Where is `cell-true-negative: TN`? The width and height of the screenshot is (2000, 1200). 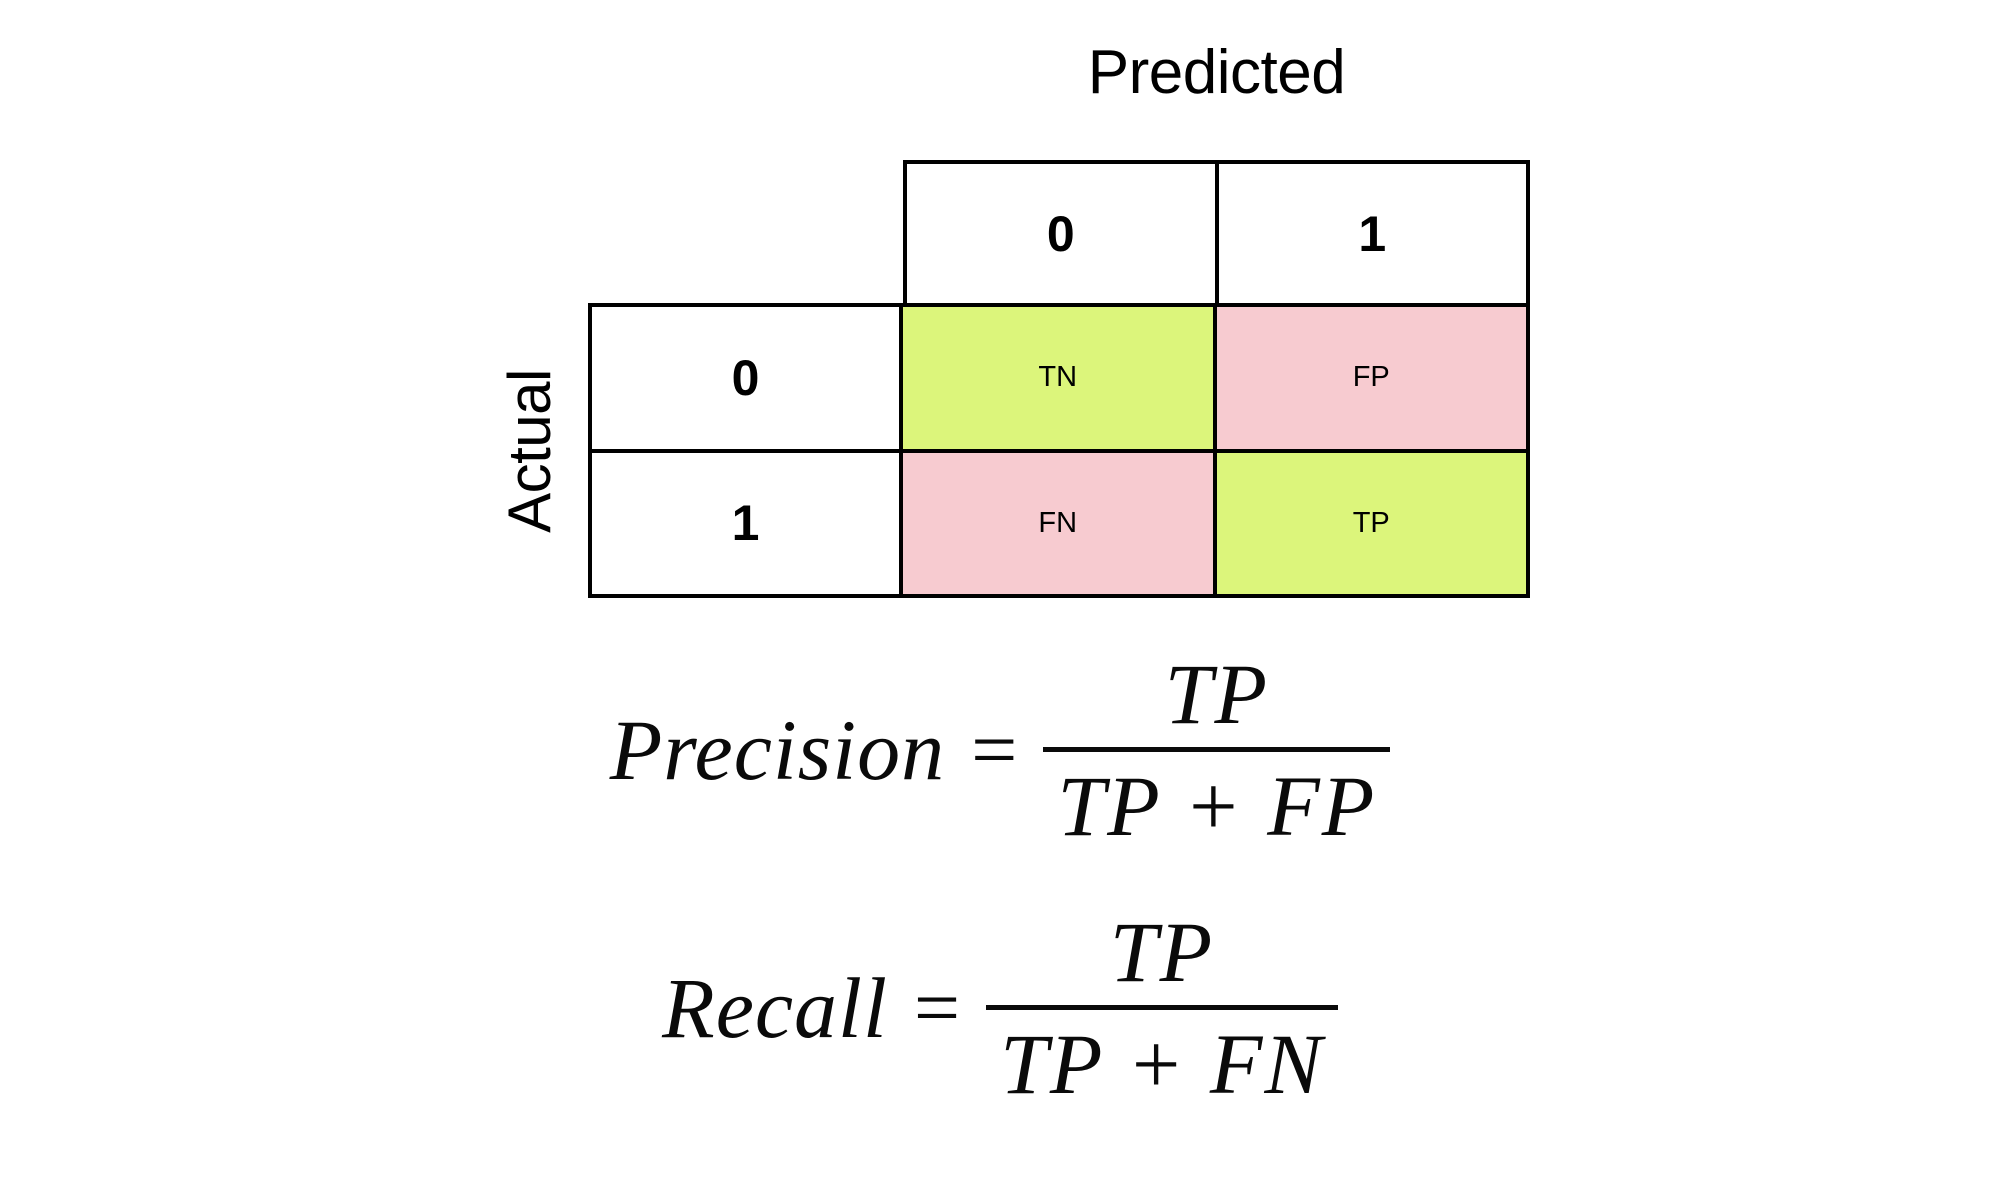 cell-true-negative: TN is located at coordinates (1058, 378).